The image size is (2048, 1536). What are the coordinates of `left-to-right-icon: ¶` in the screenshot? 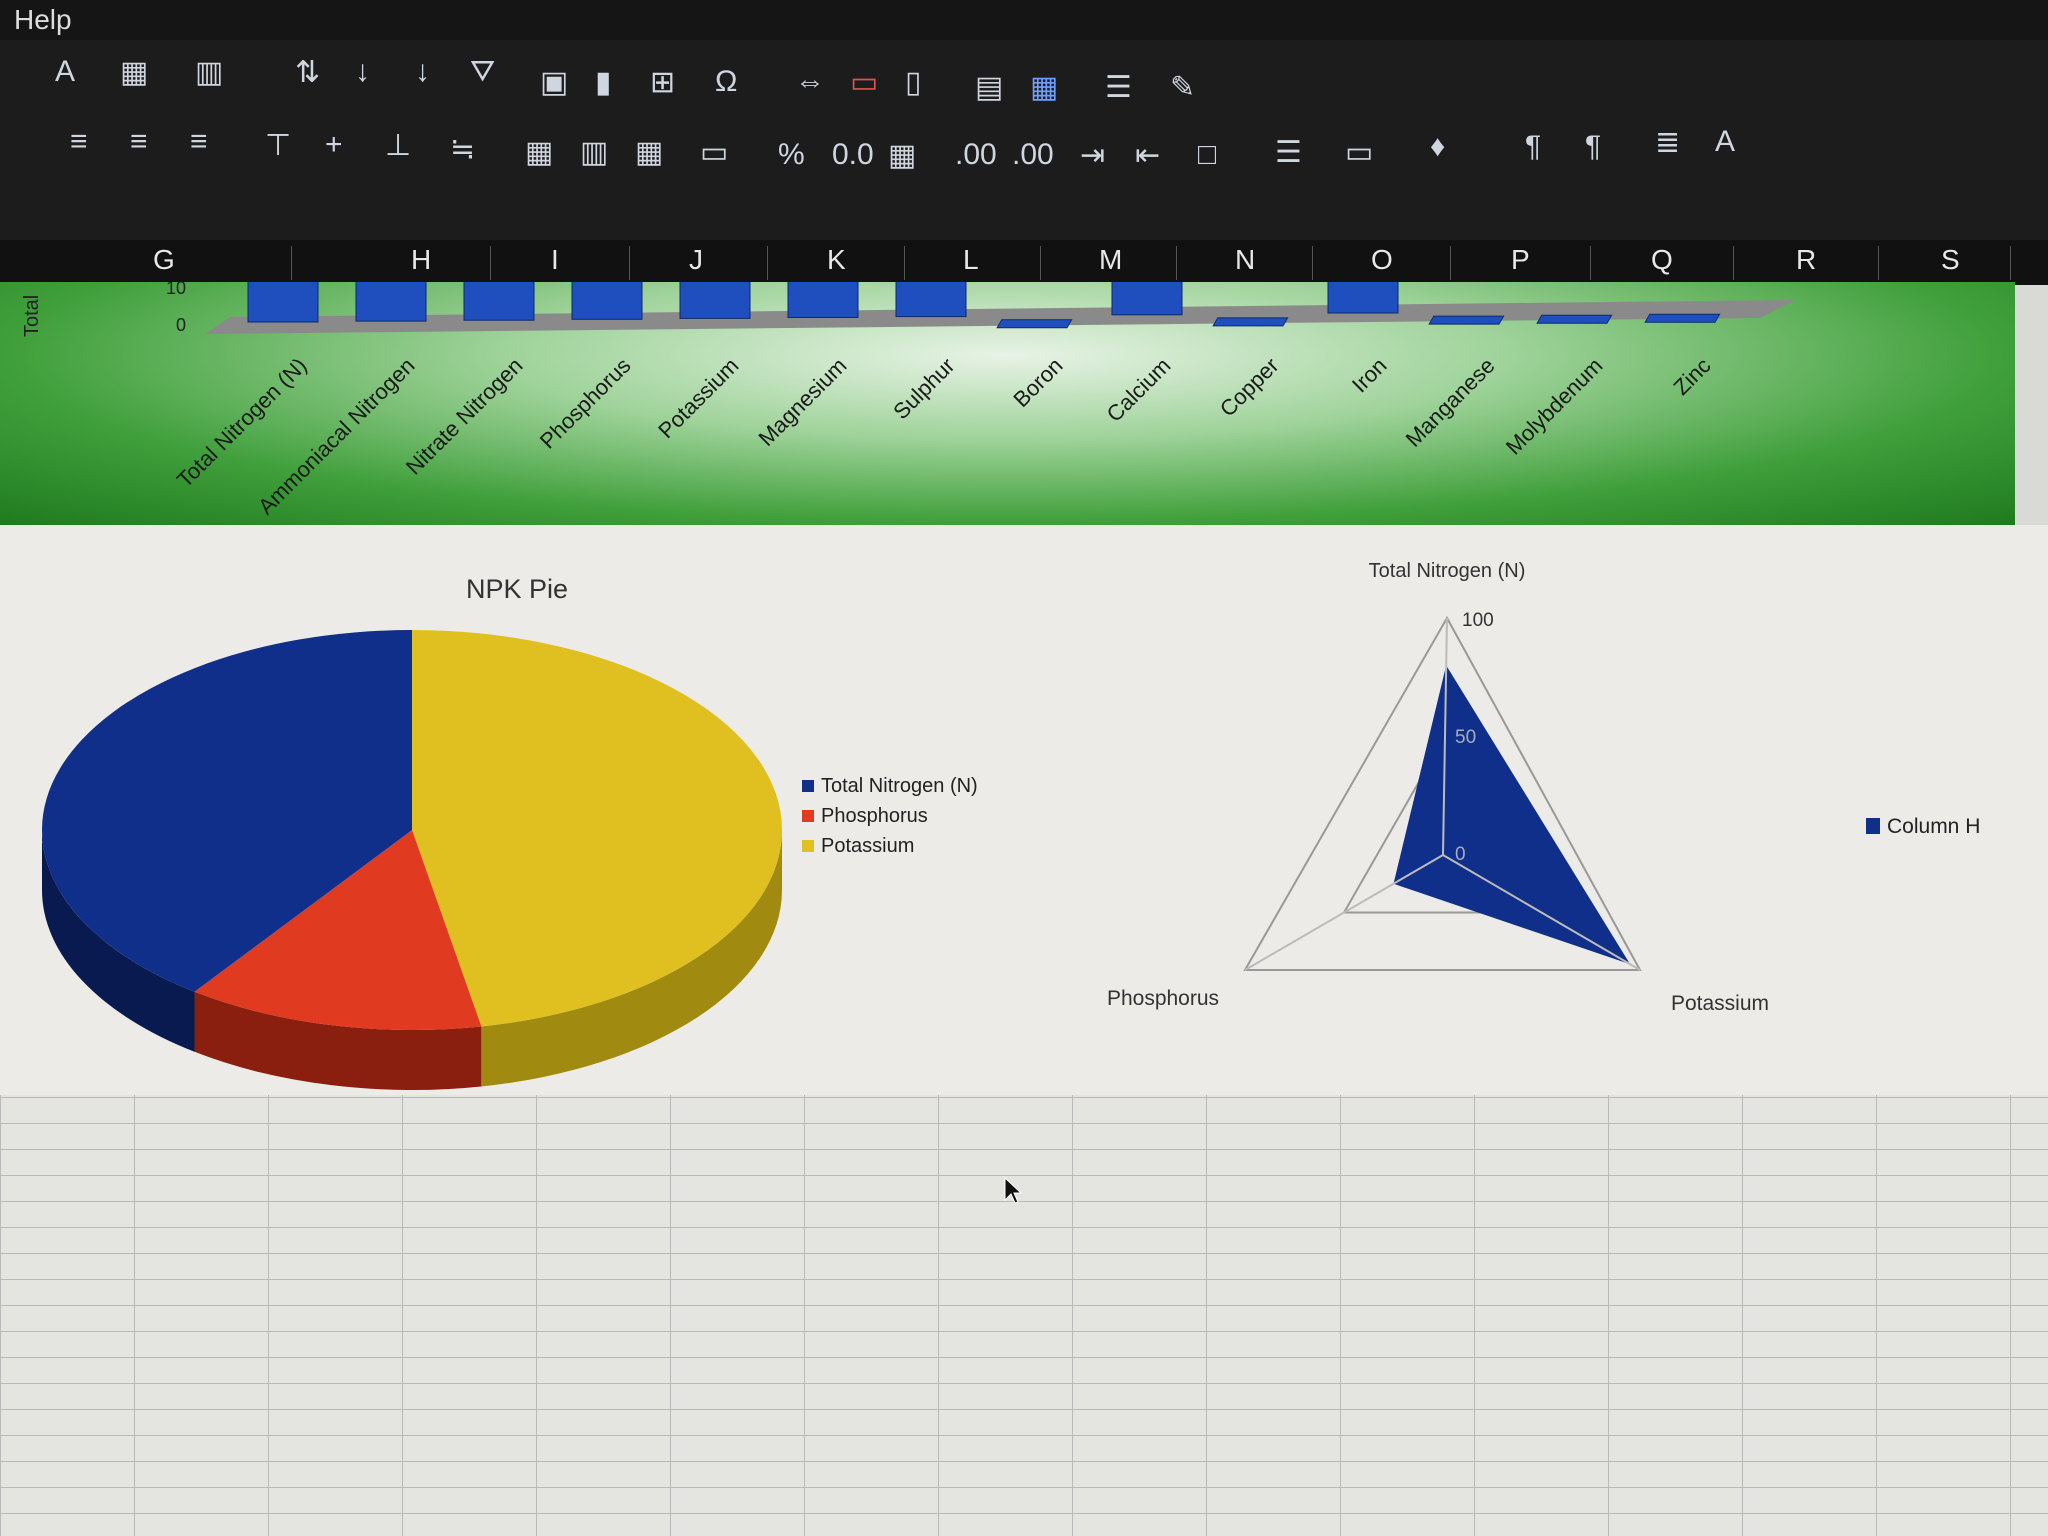 It's located at (1533, 146).